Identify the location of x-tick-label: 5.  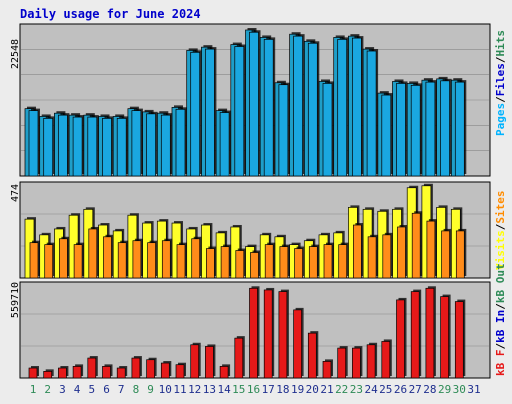
(91, 389).